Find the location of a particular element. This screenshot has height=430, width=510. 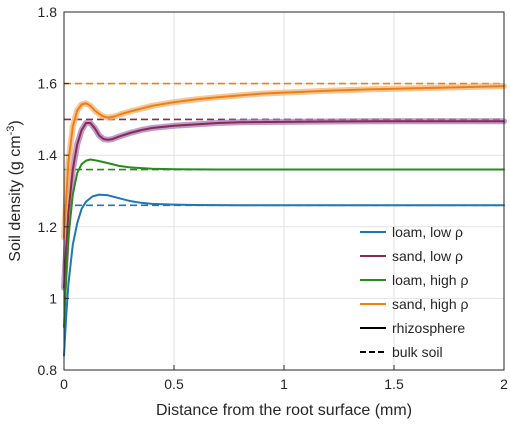

y-tick-label: 1.6 is located at coordinates (48, 84).